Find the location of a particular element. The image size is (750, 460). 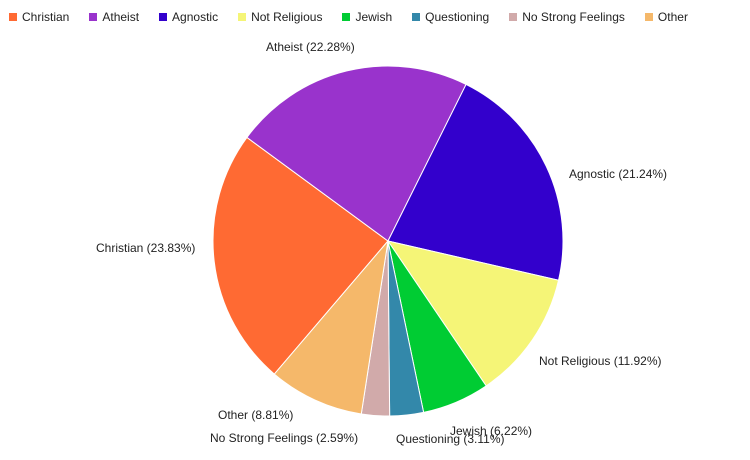

legend-item-christian: Christian is located at coordinates (39, 17).